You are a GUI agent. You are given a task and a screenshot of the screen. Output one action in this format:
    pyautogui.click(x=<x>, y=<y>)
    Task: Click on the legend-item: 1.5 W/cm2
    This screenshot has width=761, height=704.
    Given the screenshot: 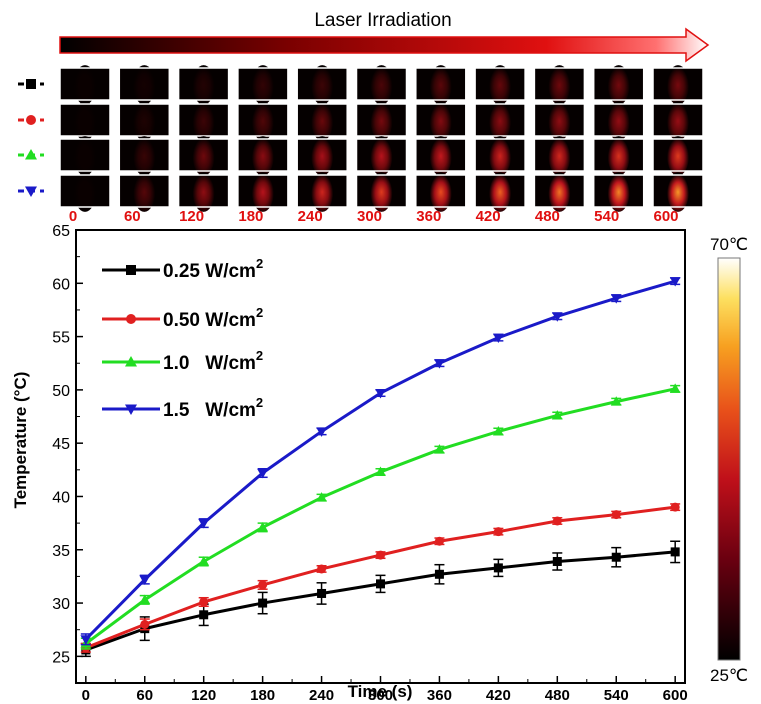 What is the action you would take?
    pyautogui.click(x=182, y=408)
    